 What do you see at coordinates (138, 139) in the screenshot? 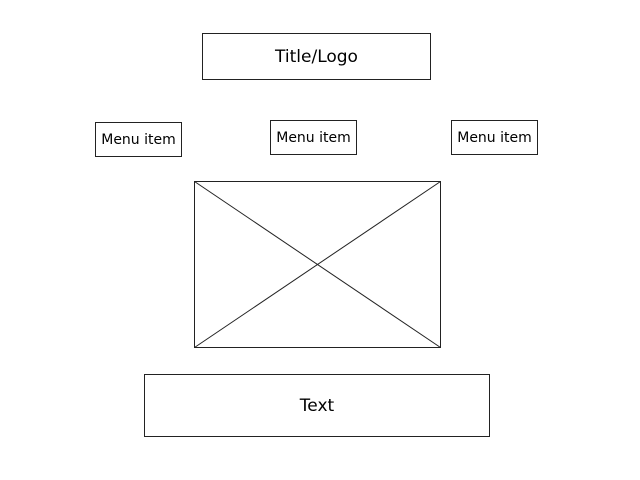
I see `menu-item-1: Menu item` at bounding box center [138, 139].